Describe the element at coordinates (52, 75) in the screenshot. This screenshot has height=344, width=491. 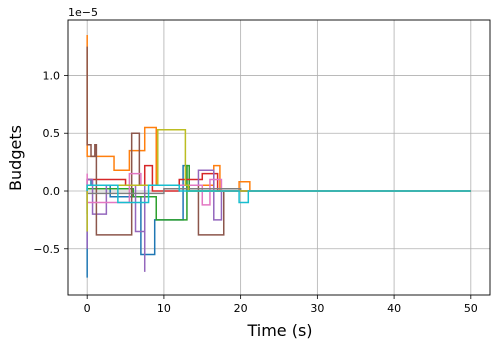
I see `y-tick-label: 1.0` at that location.